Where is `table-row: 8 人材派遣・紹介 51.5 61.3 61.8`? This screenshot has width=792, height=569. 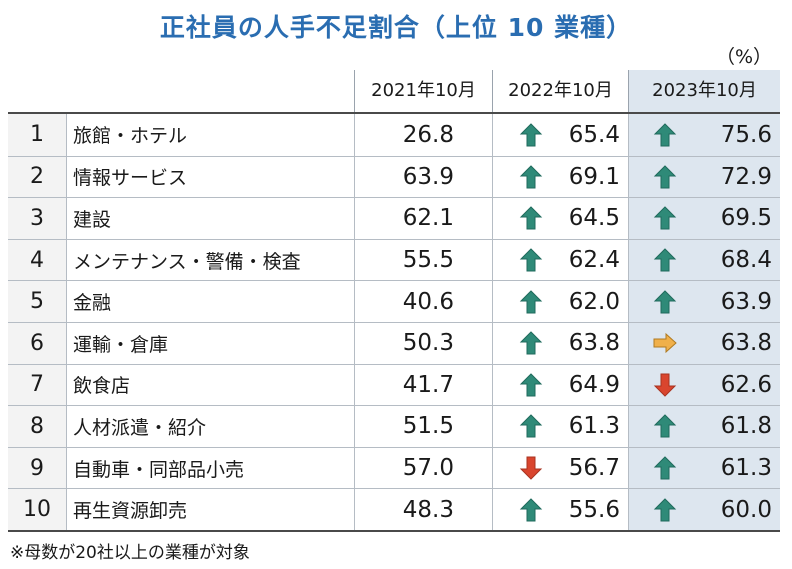 table-row: 8 人材派遣・紹介 51.5 61.3 61.8 is located at coordinates (394, 426).